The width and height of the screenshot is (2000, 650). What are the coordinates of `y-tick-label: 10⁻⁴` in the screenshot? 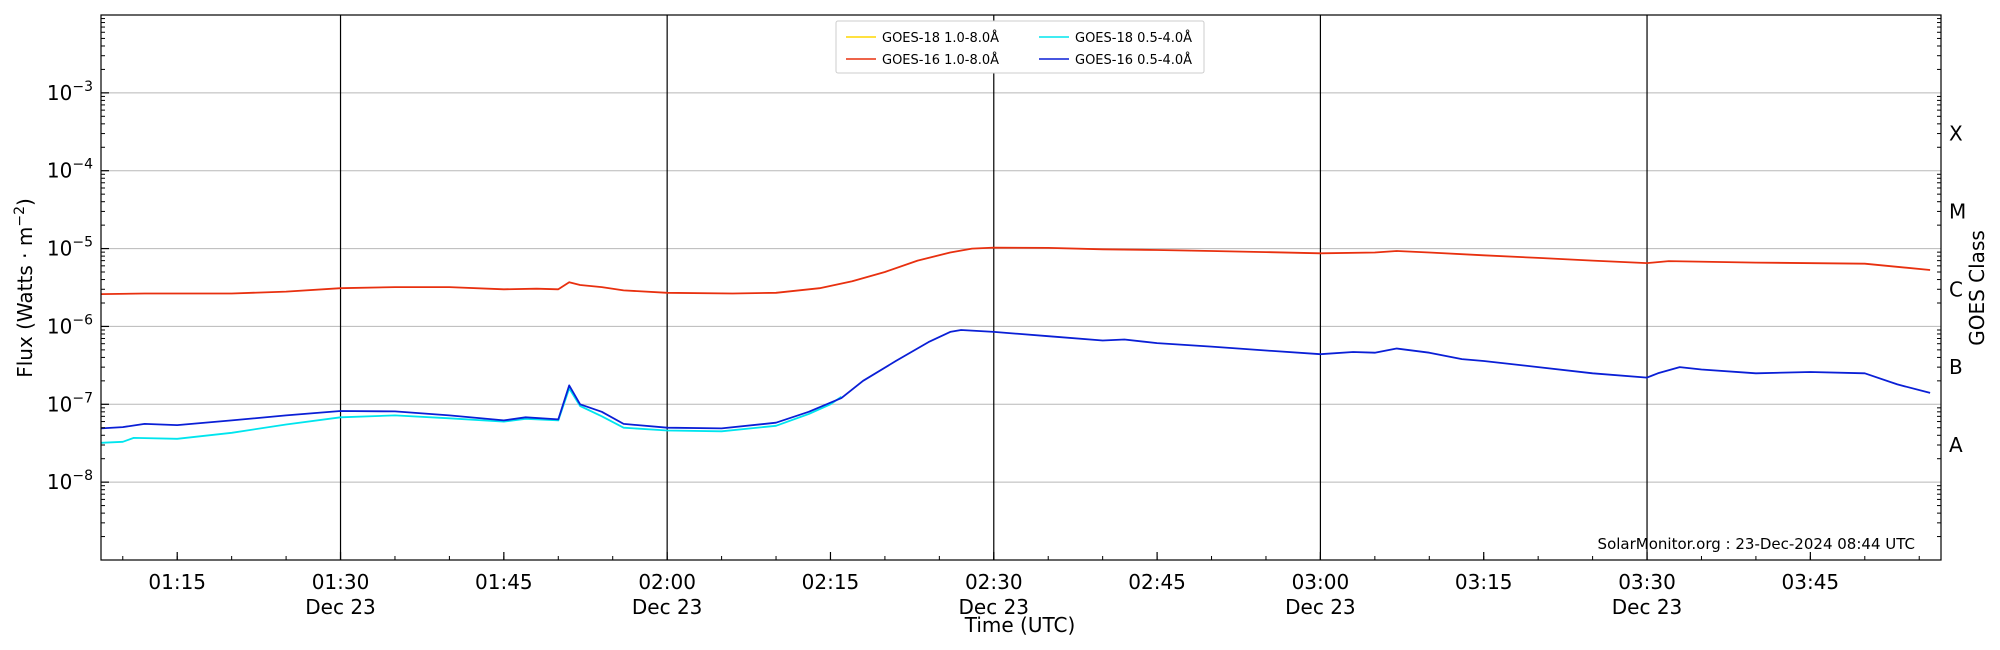 It's located at (70, 170).